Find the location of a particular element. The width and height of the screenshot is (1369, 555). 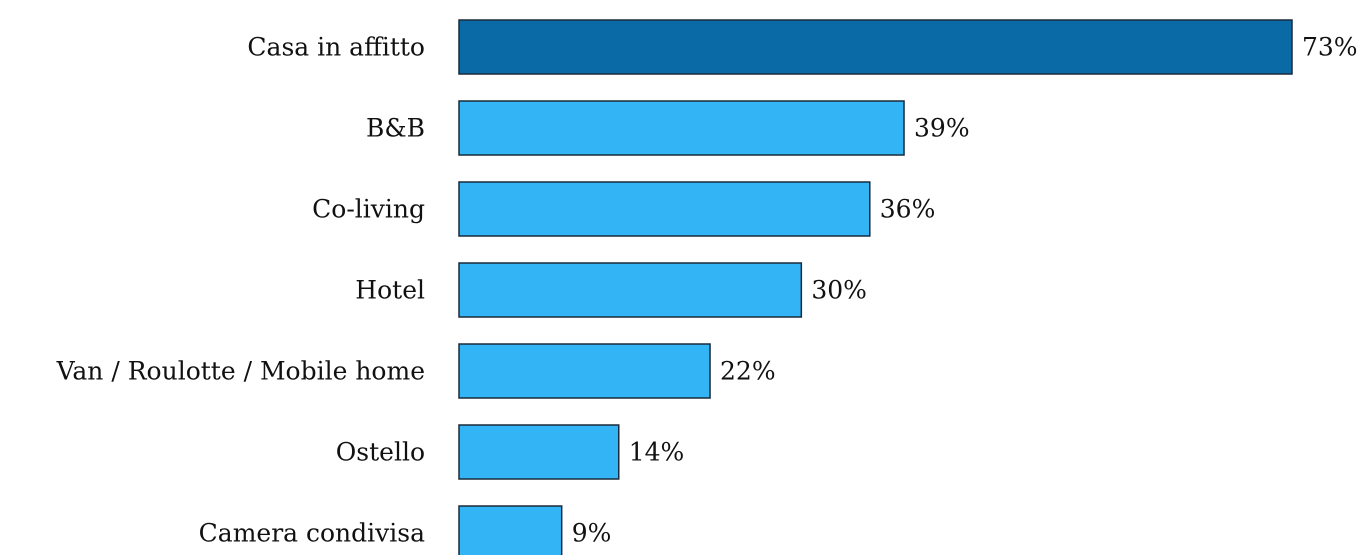

value-label-3: 30% is located at coordinates (839, 290).